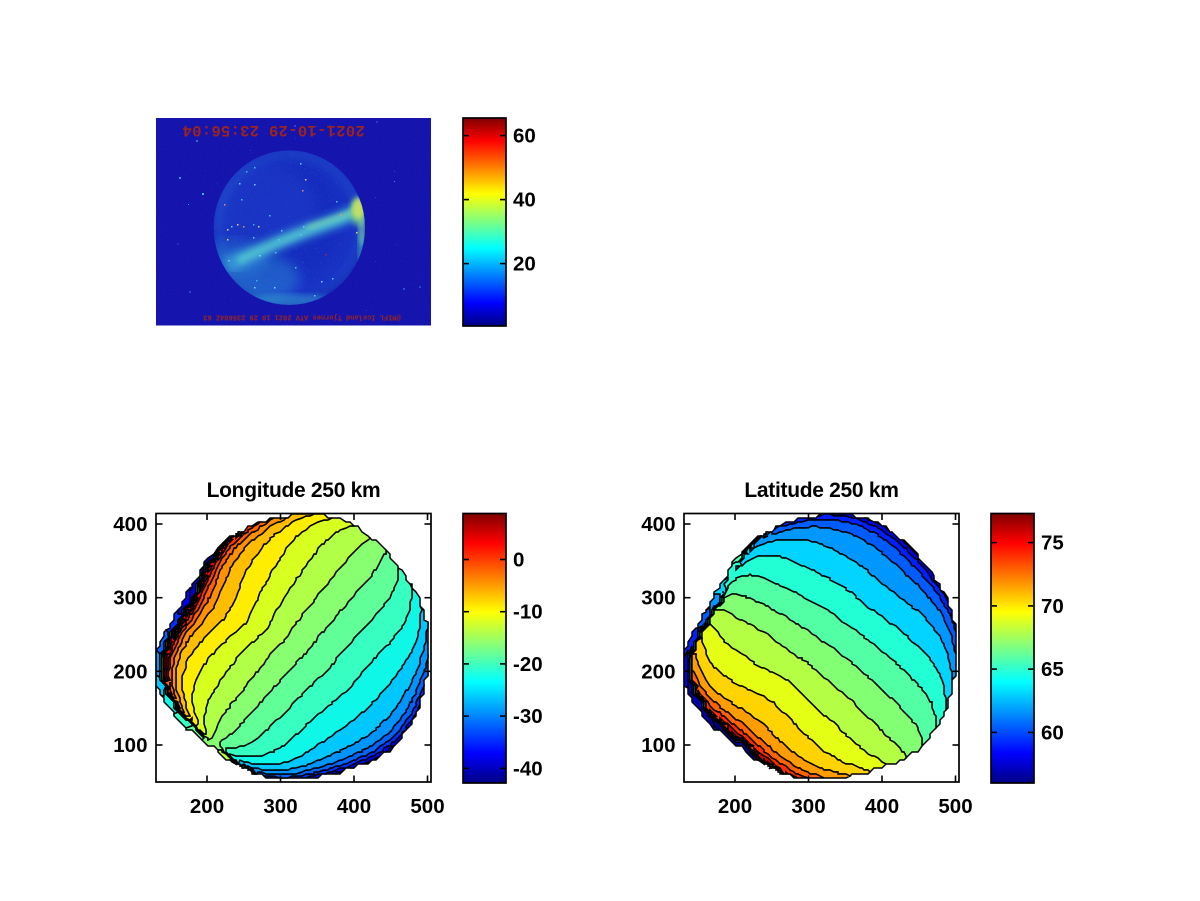 Image resolution: width=1200 pixels, height=901 pixels. What do you see at coordinates (518, 560) in the screenshot?
I see `svg-text: 0` at bounding box center [518, 560].